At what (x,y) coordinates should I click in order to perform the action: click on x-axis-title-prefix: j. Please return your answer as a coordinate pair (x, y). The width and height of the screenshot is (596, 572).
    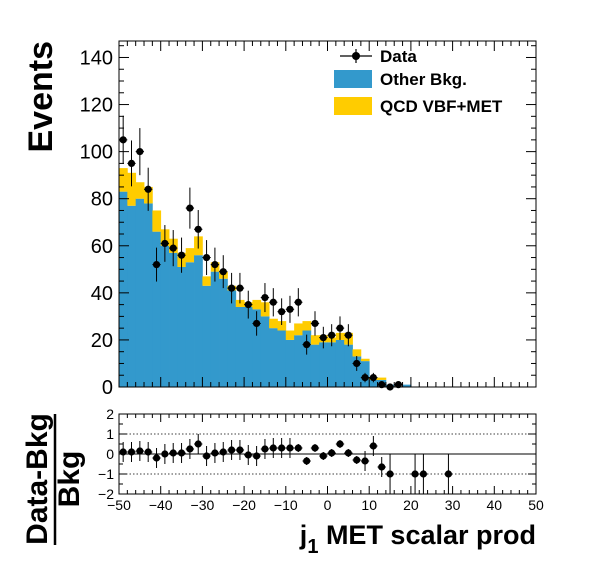
    Looking at the image, I should click on (303, 535).